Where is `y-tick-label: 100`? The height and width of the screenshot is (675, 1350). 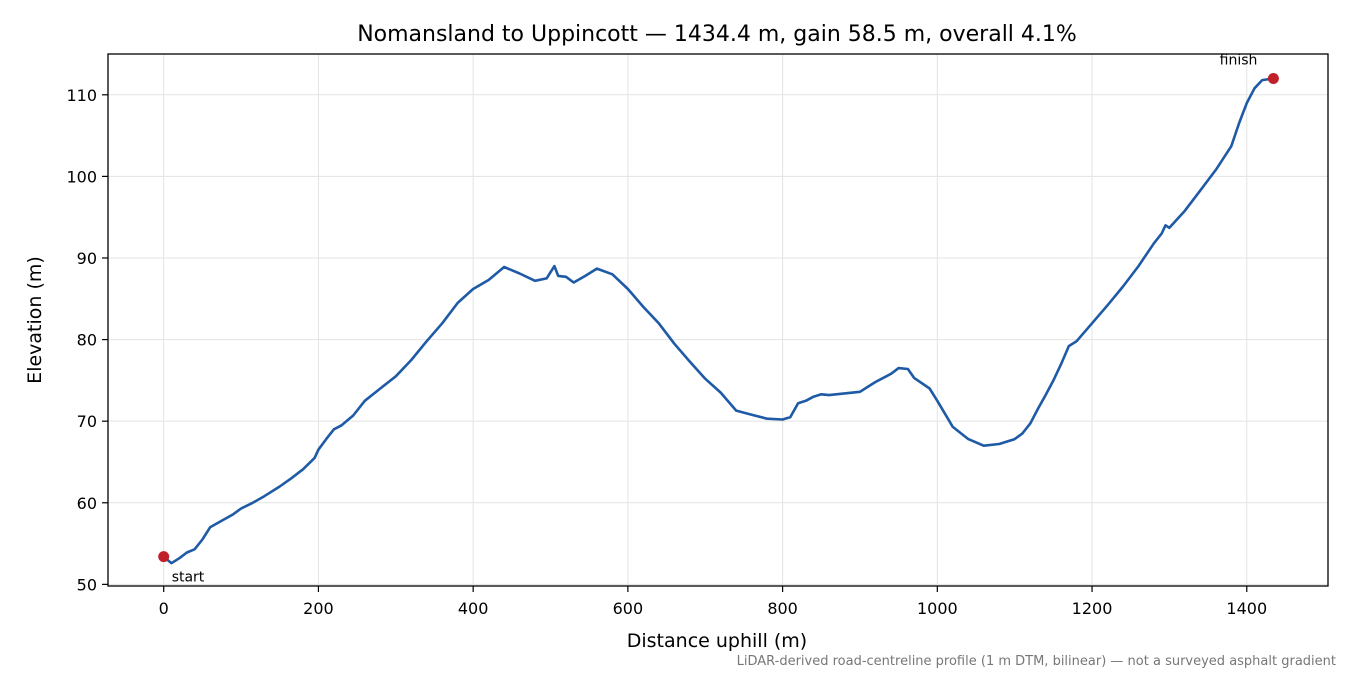
y-tick-label: 100 is located at coordinates (81, 176).